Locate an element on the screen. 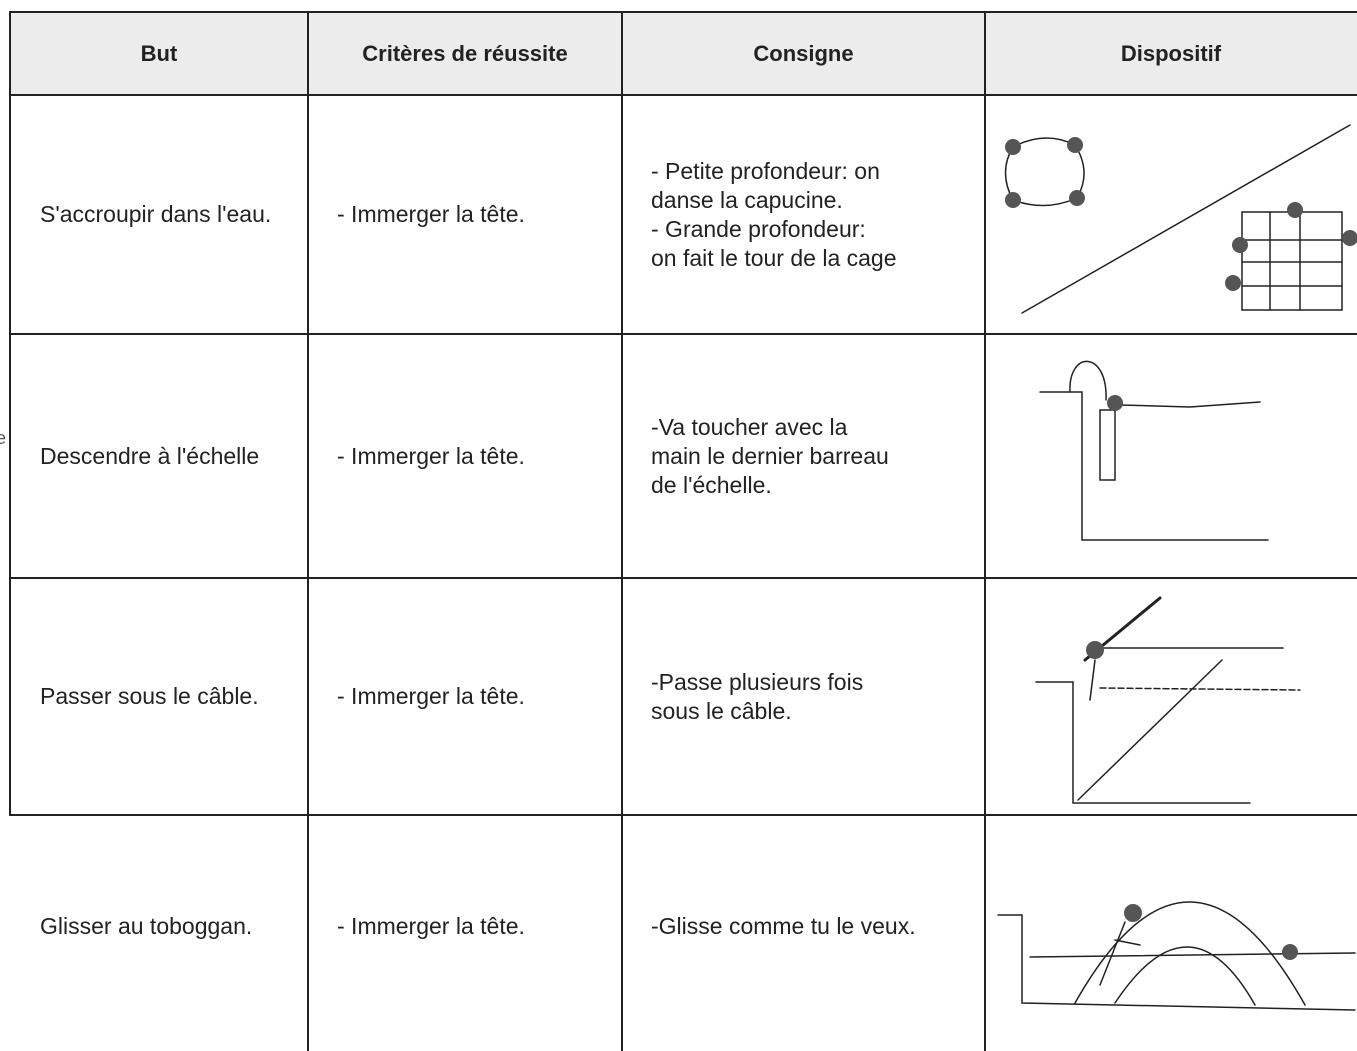  header-text: Critères de réussite is located at coordinates (465, 53).